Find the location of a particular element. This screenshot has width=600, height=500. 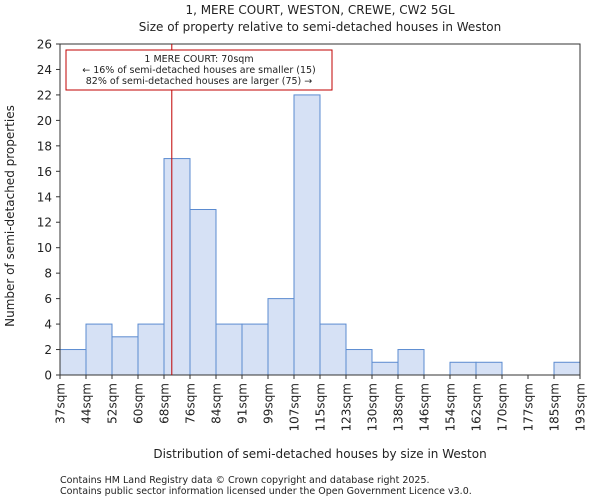

x-tick-label: 52sqm is located at coordinates (113, 403).